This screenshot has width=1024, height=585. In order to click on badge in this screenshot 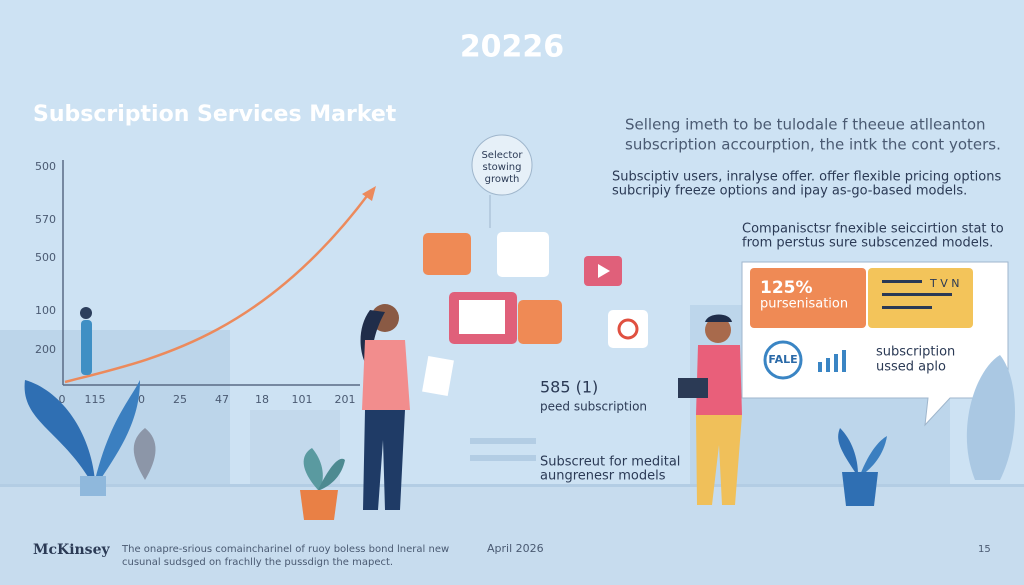, I will do `click(783, 360)`.